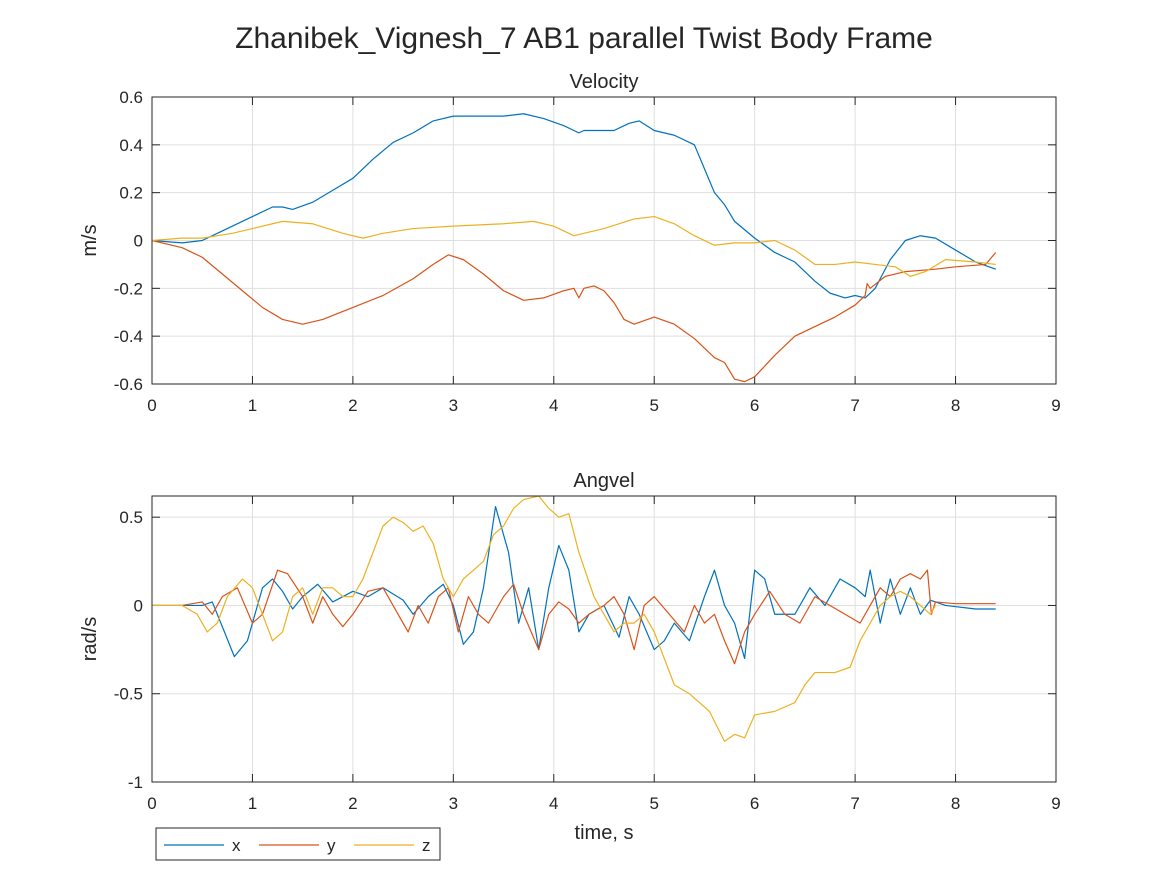  I want to click on velocity-ytick-label: -0.6, so click(128, 384).